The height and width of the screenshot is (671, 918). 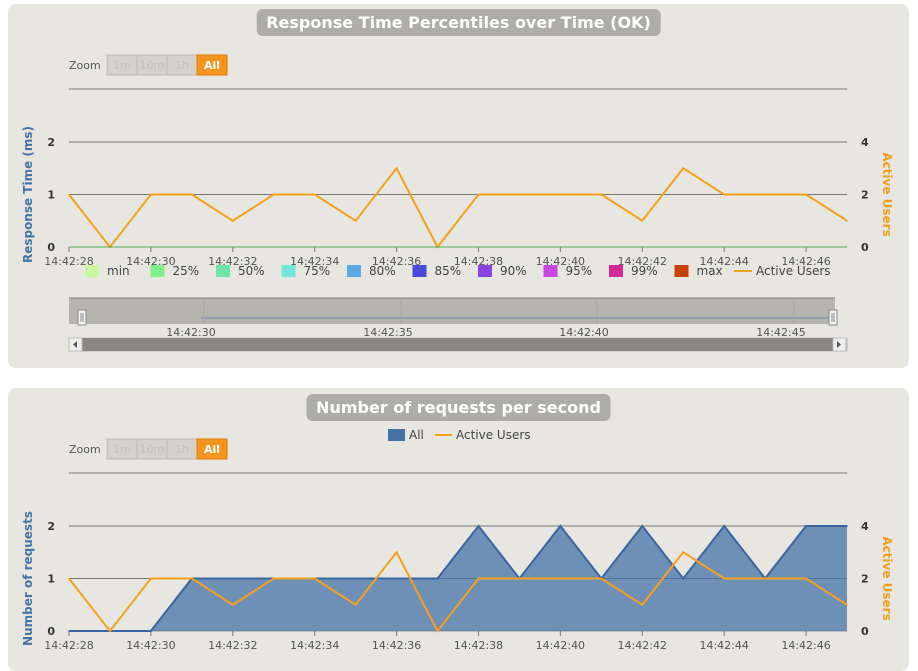 I want to click on navigator-scrollbar, so click(x=458, y=344).